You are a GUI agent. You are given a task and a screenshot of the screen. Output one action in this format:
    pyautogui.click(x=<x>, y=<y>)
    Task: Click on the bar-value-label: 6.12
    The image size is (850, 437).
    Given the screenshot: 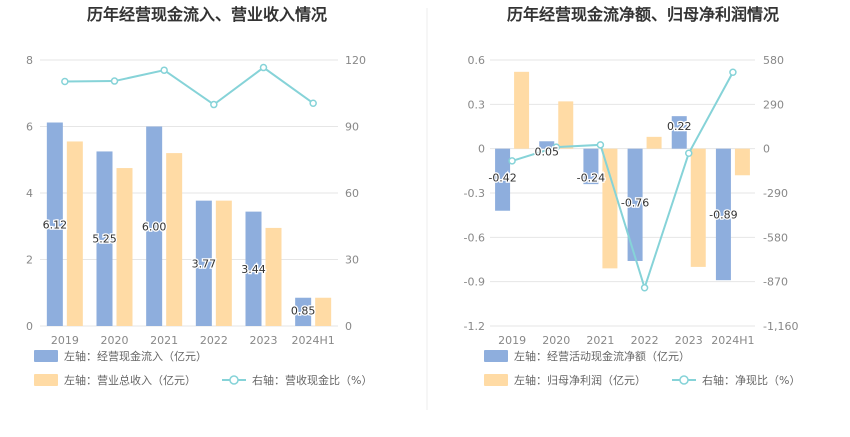 What is the action you would take?
    pyautogui.click(x=55, y=224)
    